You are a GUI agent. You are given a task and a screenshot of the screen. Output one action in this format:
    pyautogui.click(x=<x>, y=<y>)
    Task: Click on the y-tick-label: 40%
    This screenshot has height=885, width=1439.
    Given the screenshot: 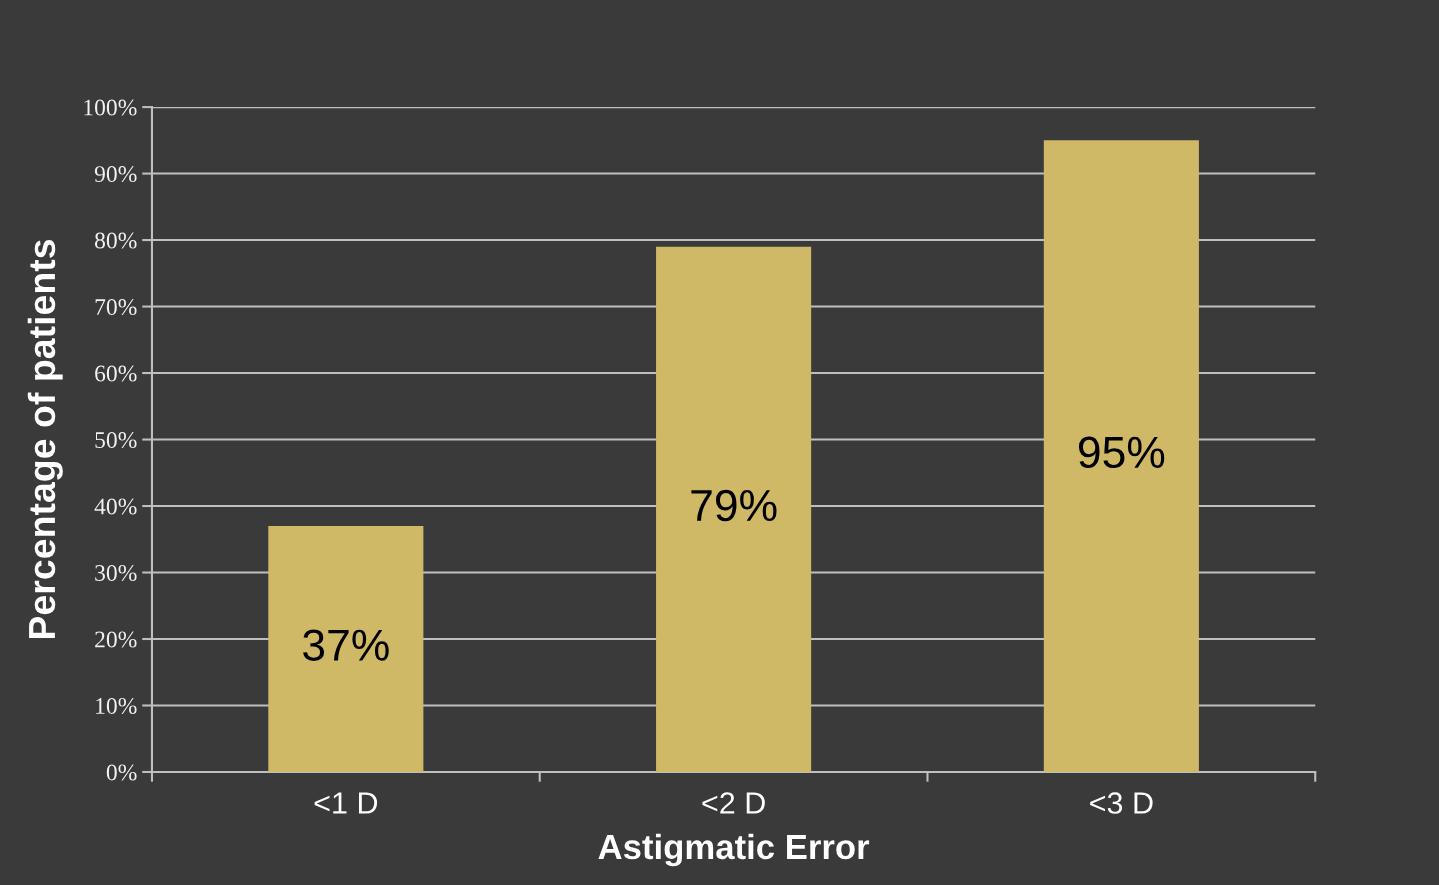 What is the action you would take?
    pyautogui.click(x=115, y=506)
    